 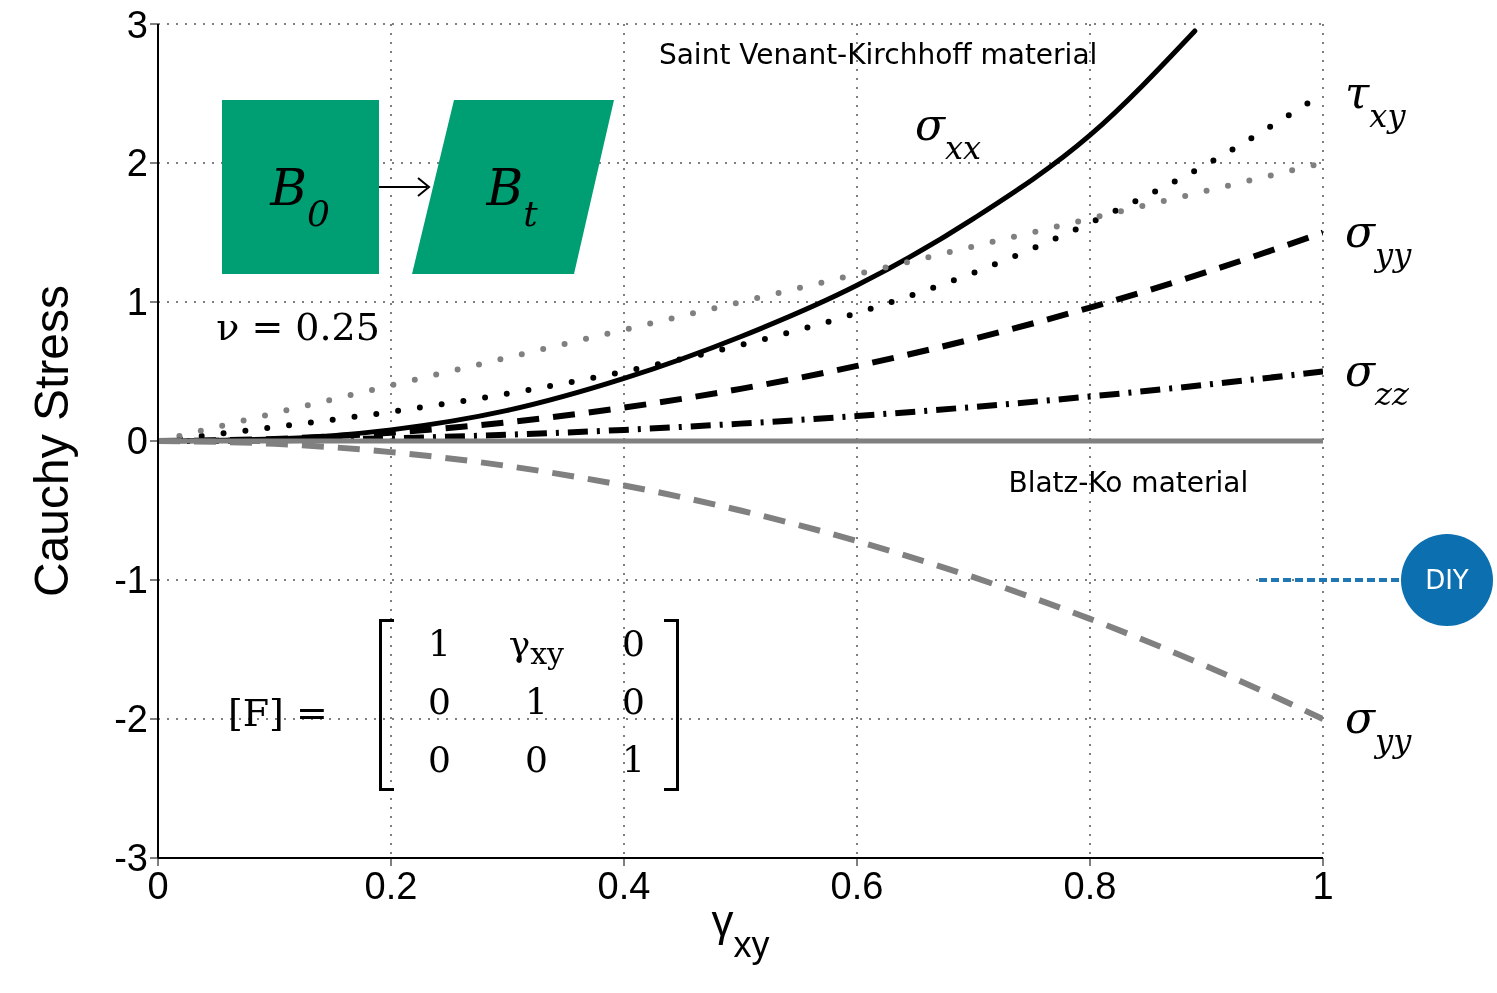 What do you see at coordinates (277, 713) in the screenshot?
I see `annotation: [F] =` at bounding box center [277, 713].